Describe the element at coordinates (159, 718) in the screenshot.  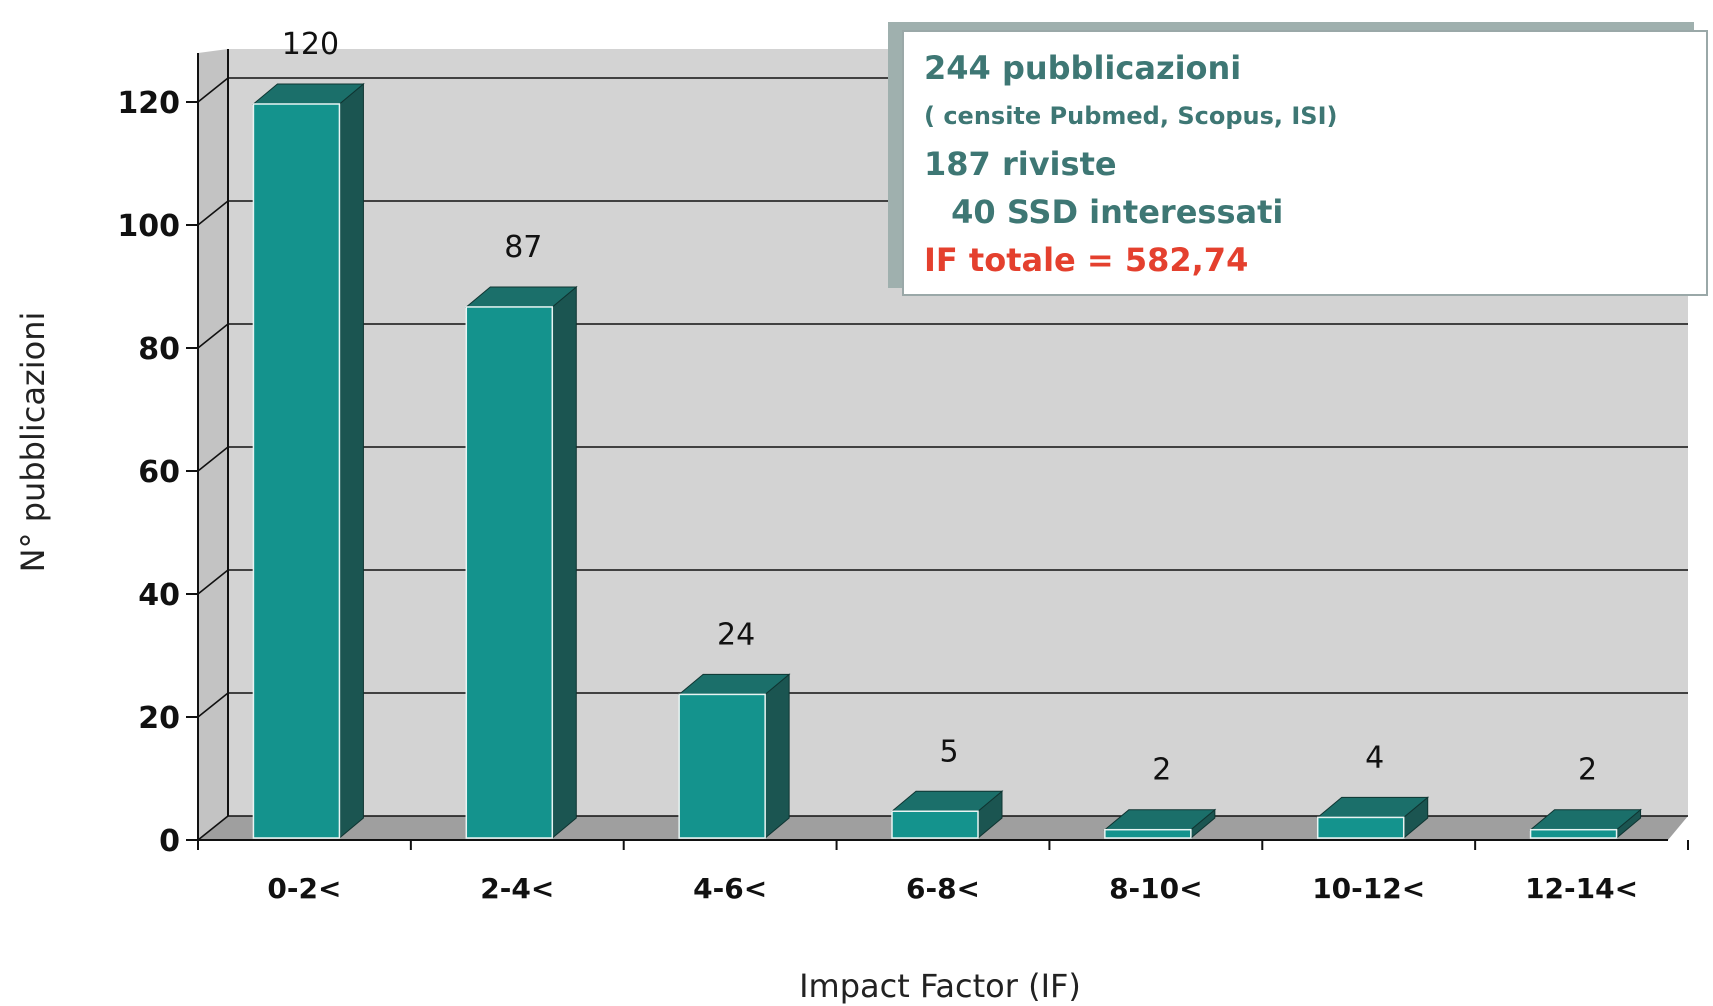
I see `y-tick-label: 20` at that location.